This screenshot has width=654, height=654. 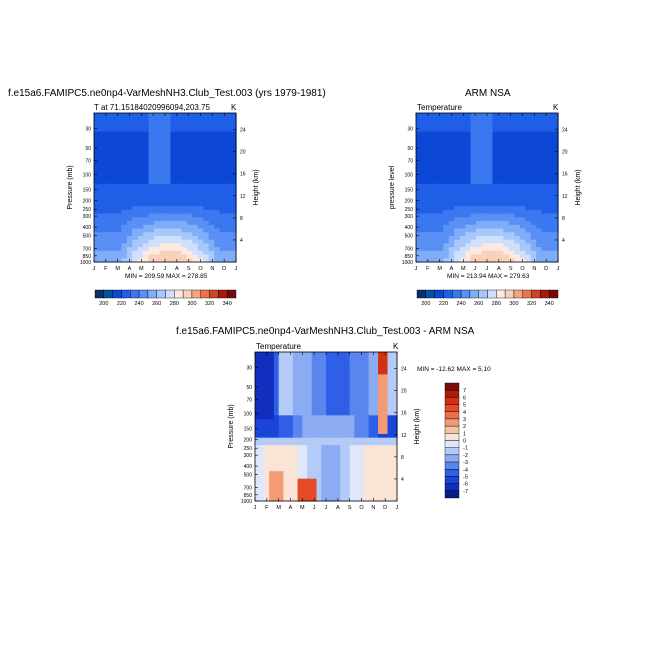 I want to click on model-height-tick-label: 12, so click(x=243, y=197).